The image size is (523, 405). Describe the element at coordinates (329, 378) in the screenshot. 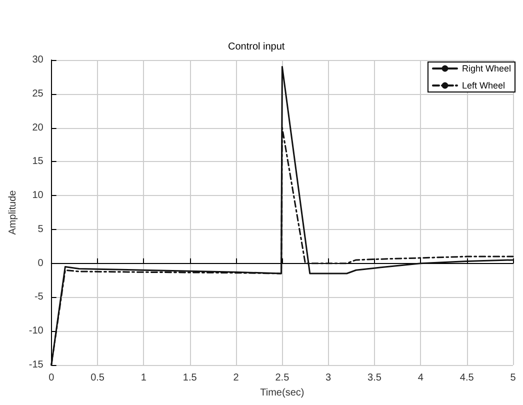

I see `x-tick-label: 3` at that location.